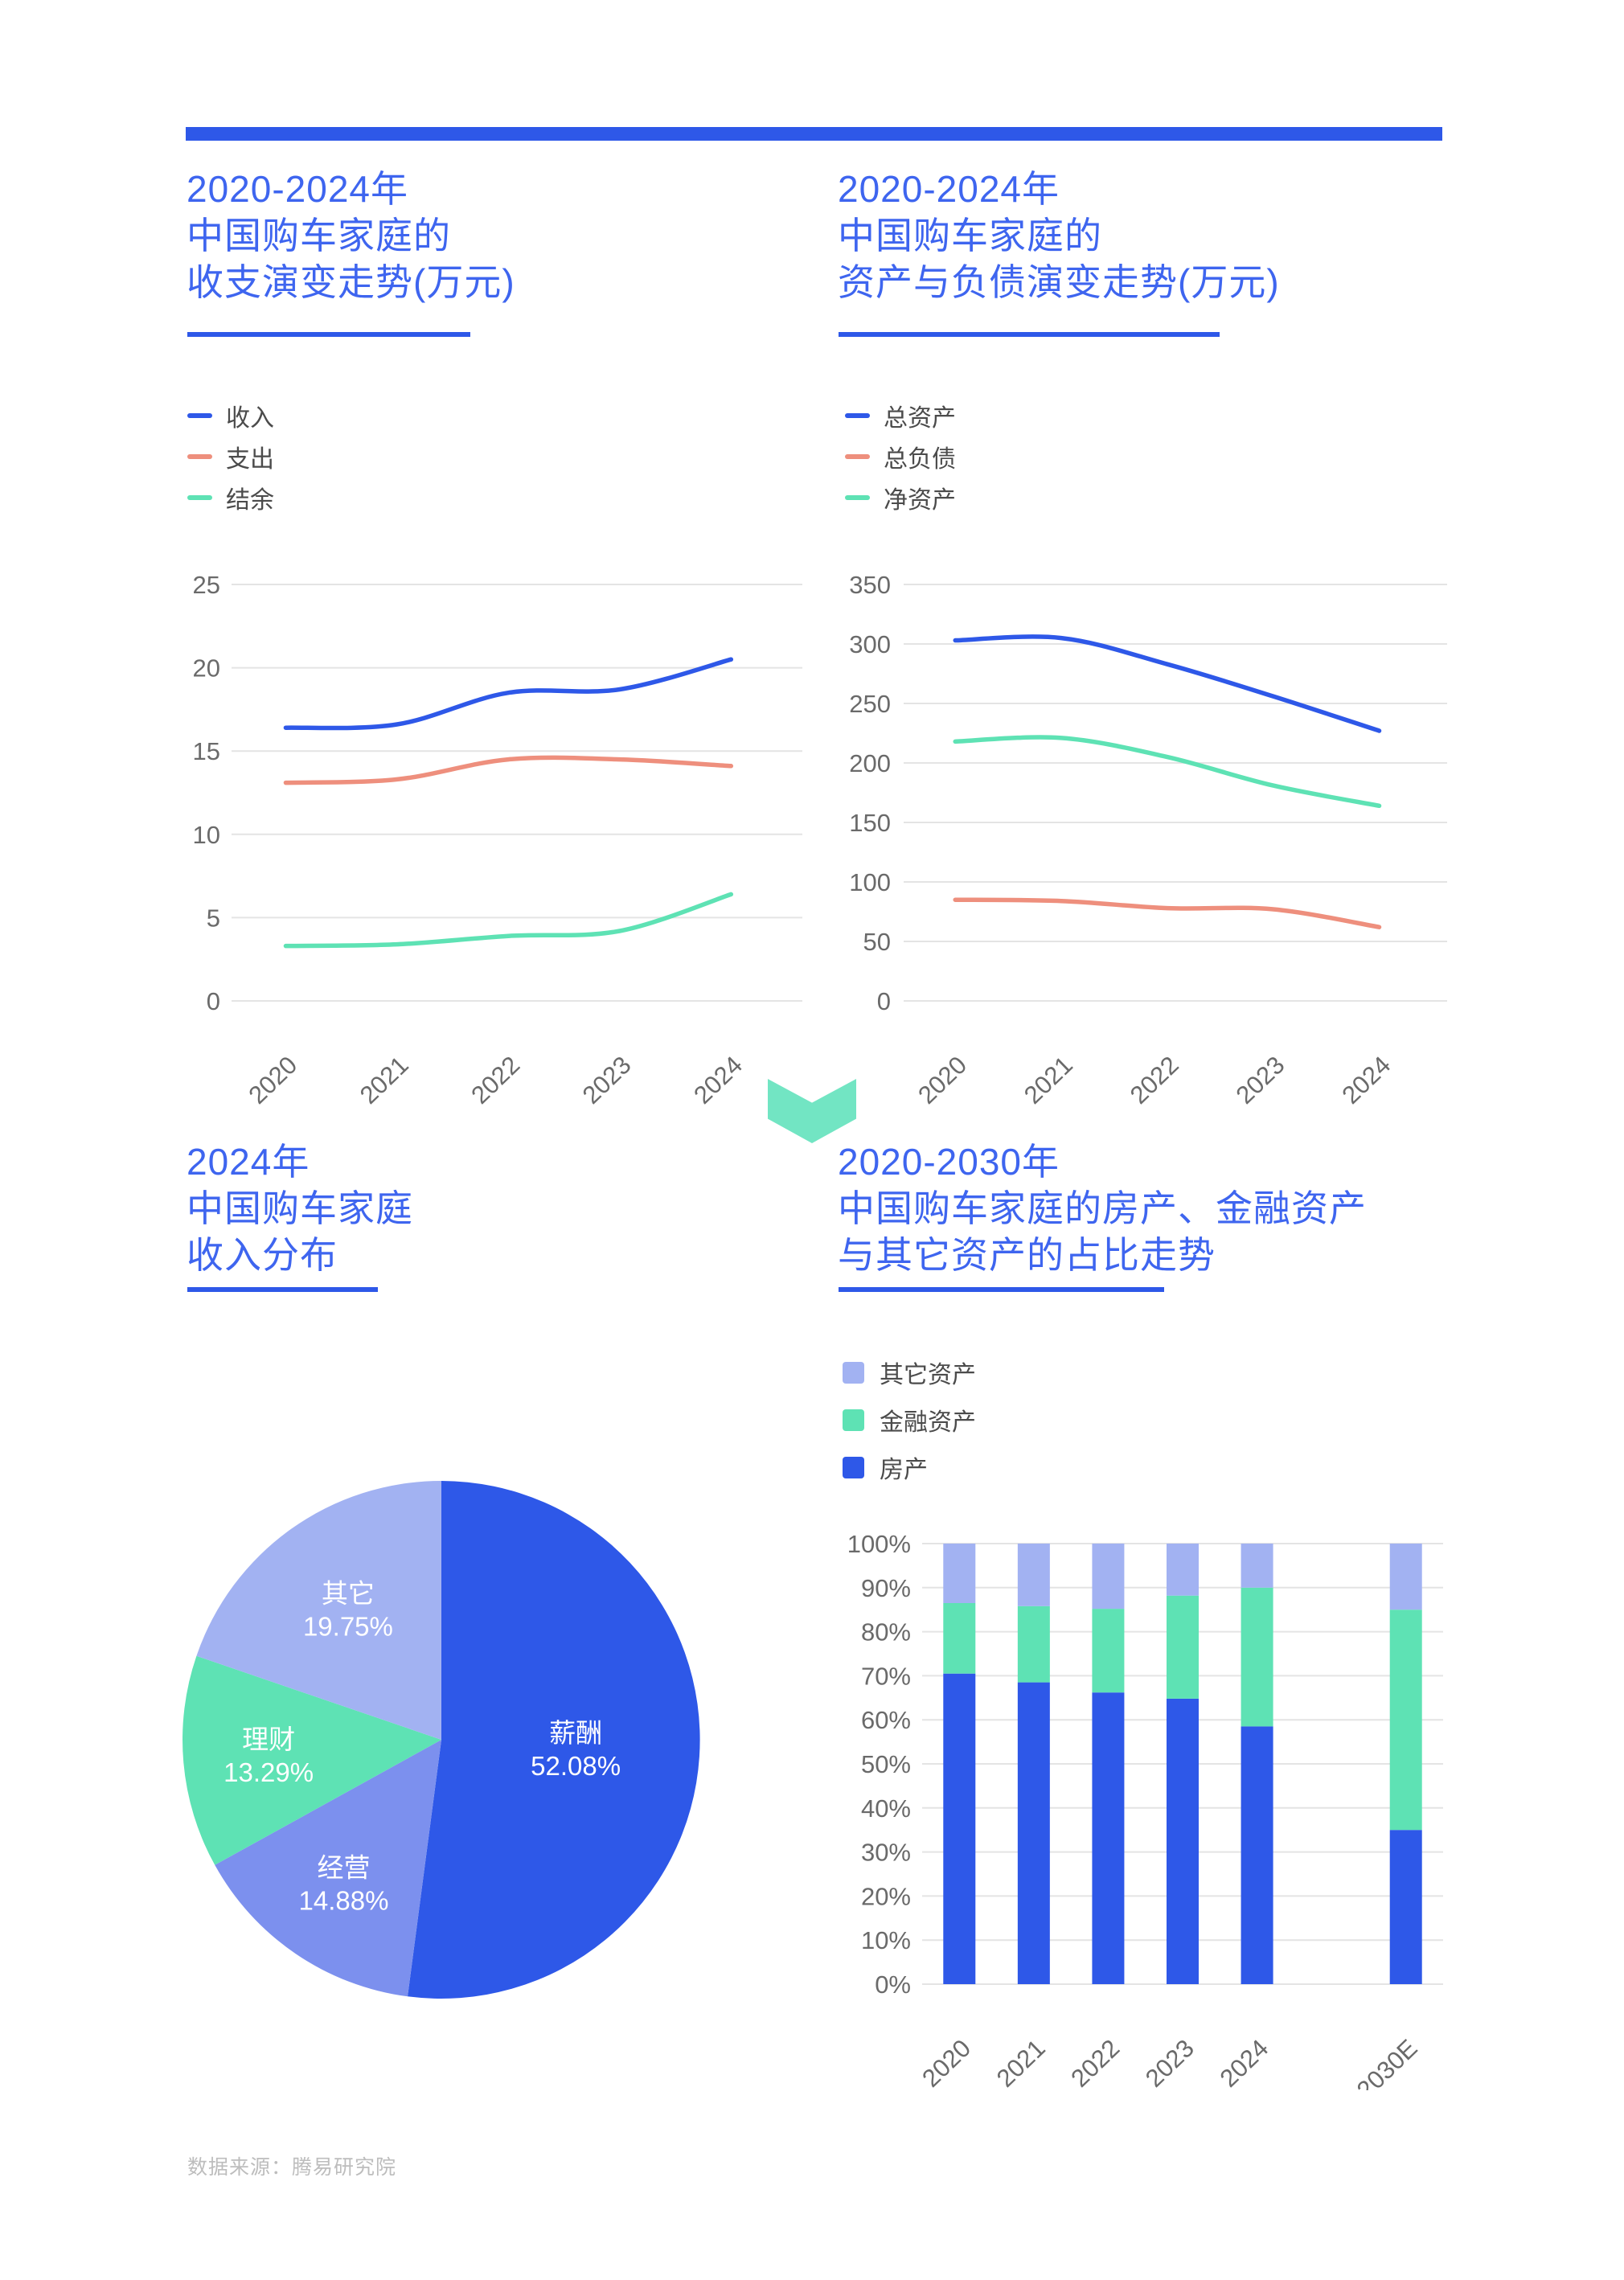 Image resolution: width=1624 pixels, height=2280 pixels. I want to click on legend-label: 金融资产, so click(928, 1423).